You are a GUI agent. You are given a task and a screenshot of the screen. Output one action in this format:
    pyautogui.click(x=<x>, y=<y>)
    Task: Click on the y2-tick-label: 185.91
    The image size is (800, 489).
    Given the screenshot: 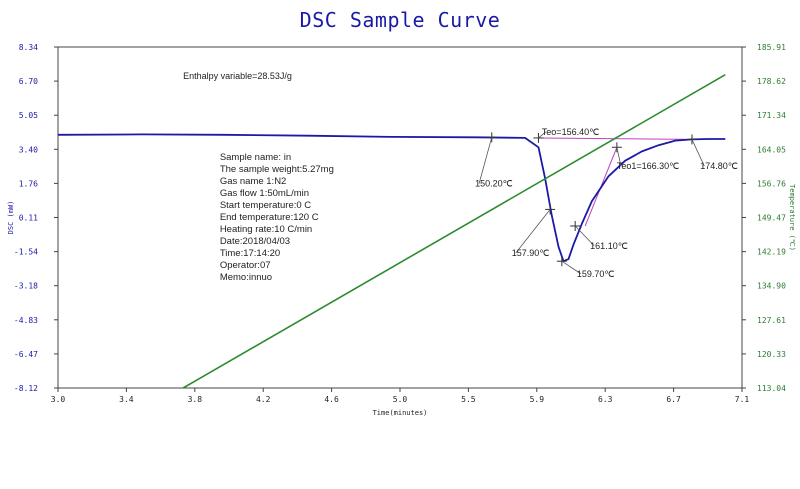 What is the action you would take?
    pyautogui.click(x=771, y=47)
    